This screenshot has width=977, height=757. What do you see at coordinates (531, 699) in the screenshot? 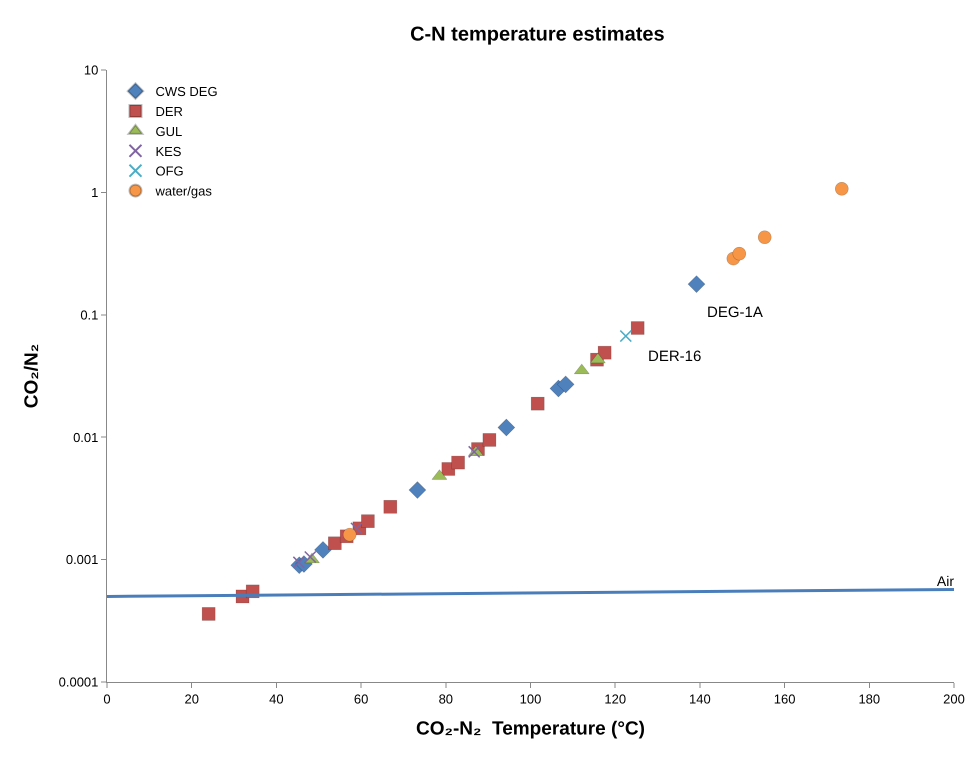
I see `x-tick-label: 100` at bounding box center [531, 699].